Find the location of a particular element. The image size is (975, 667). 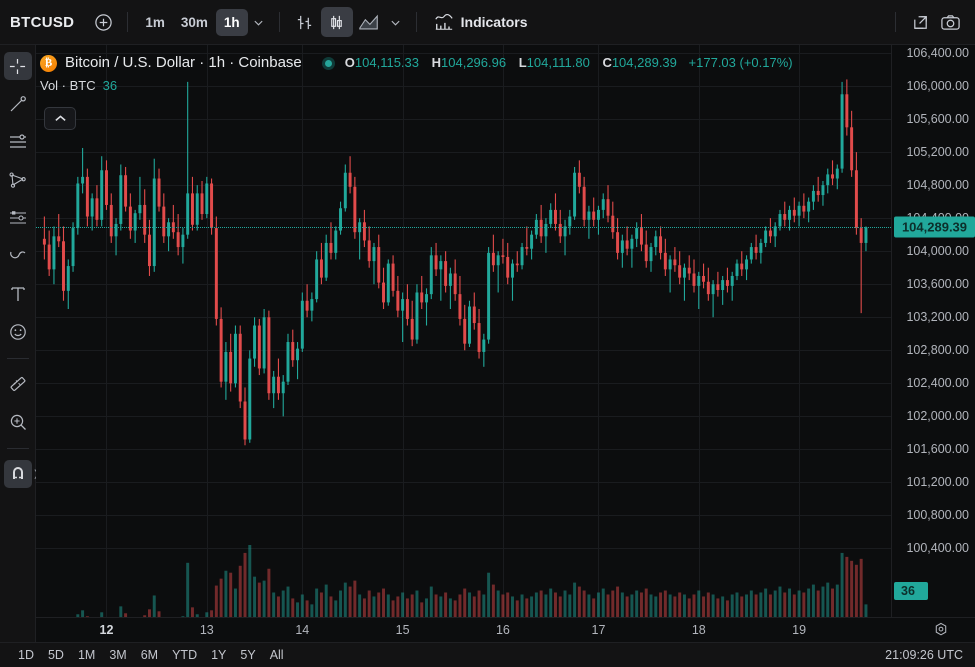

time-axis-settings-icon is located at coordinates (941, 629).